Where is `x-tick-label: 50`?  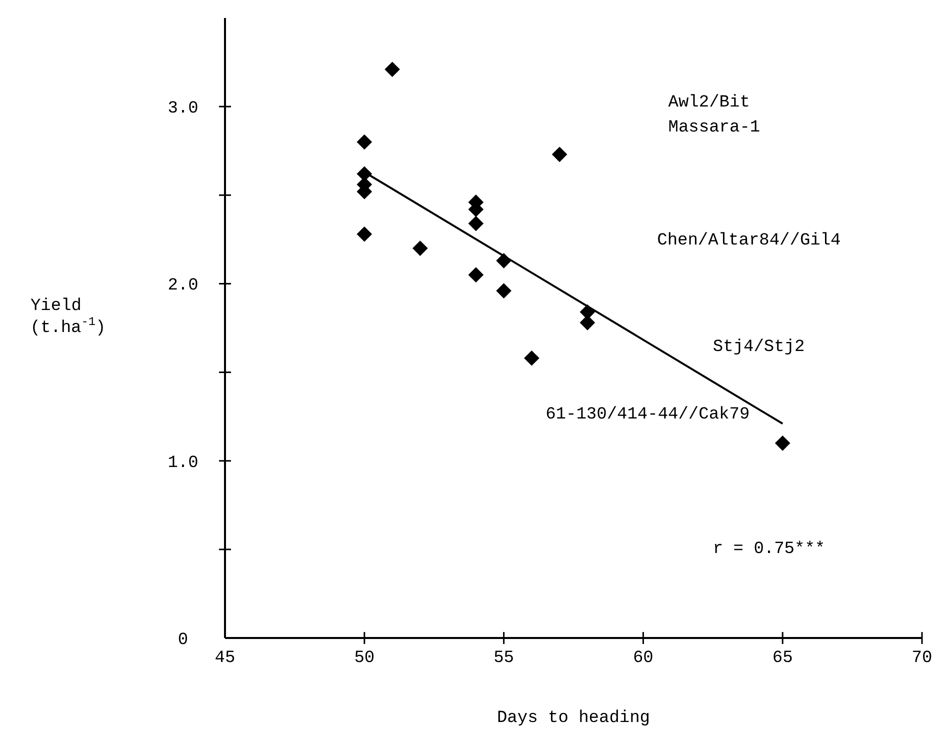 x-tick-label: 50 is located at coordinates (364, 658).